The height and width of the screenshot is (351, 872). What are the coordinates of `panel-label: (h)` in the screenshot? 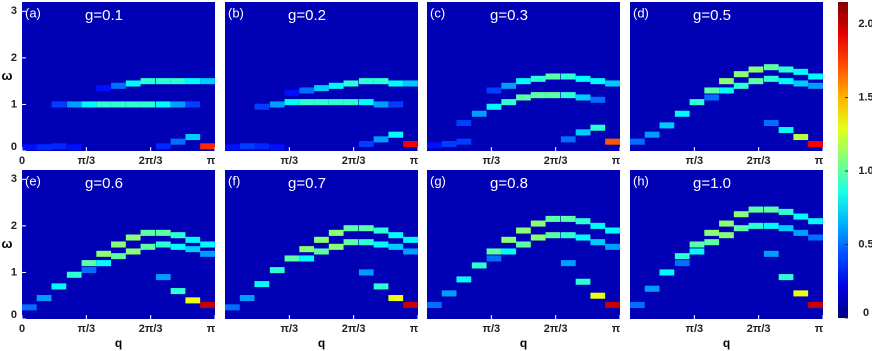 It's located at (641, 180).